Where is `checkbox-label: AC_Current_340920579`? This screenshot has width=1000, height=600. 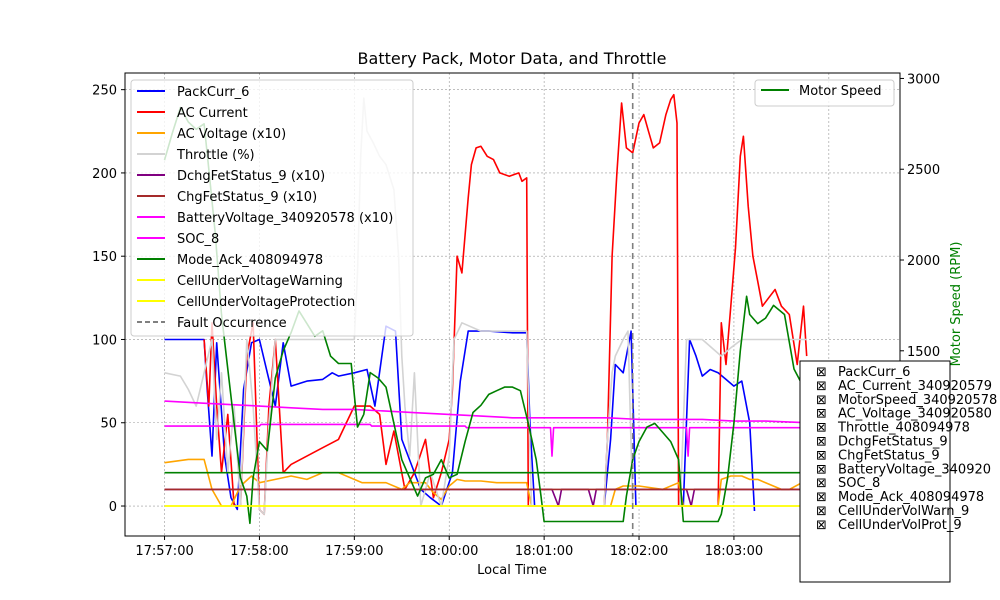
checkbox-label: AC_Current_340920579 is located at coordinates (915, 386).